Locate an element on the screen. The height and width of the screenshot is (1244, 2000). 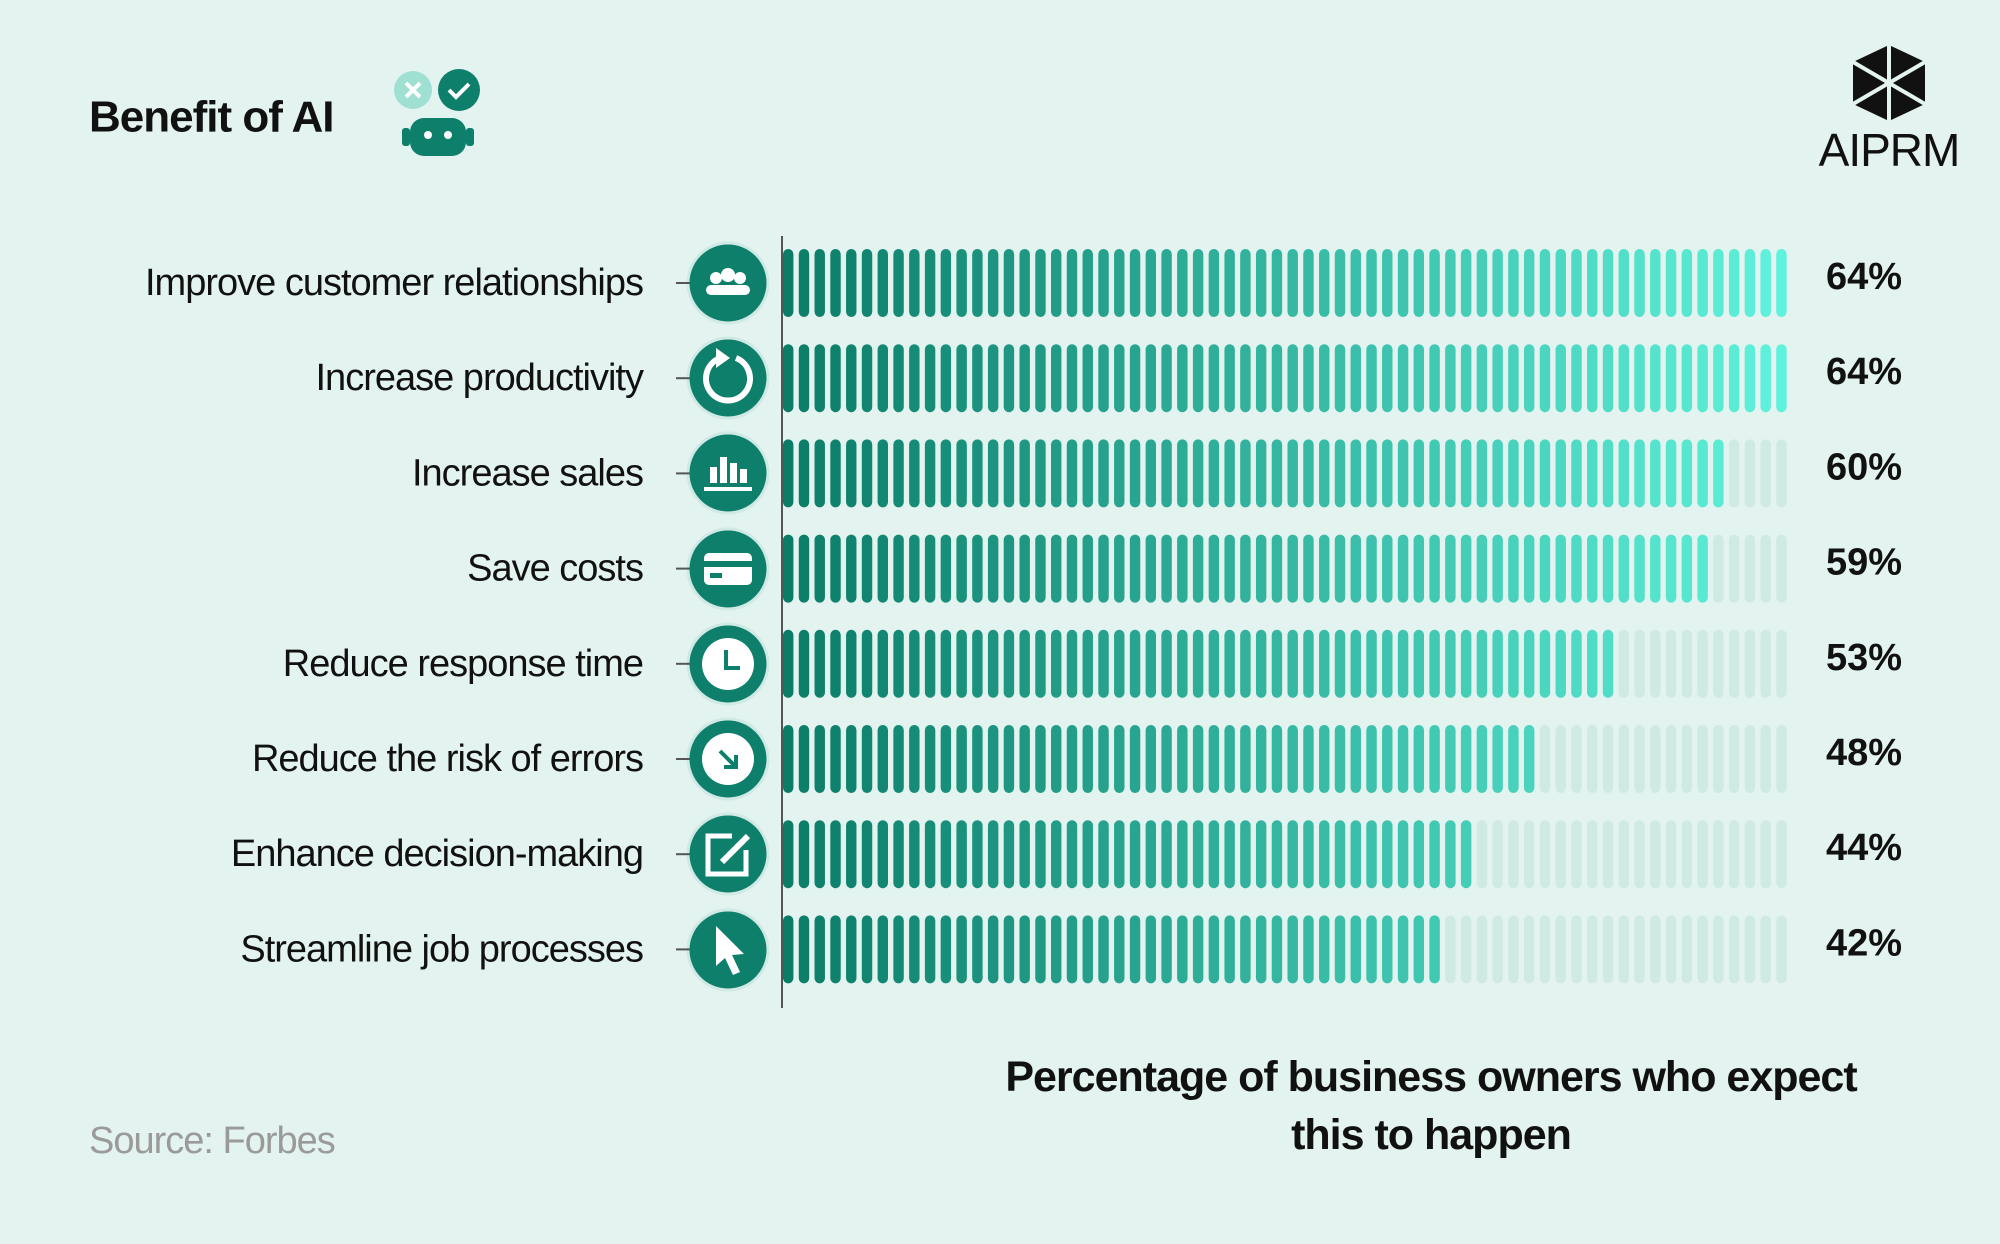
value-label: 60% is located at coordinates (1864, 467).